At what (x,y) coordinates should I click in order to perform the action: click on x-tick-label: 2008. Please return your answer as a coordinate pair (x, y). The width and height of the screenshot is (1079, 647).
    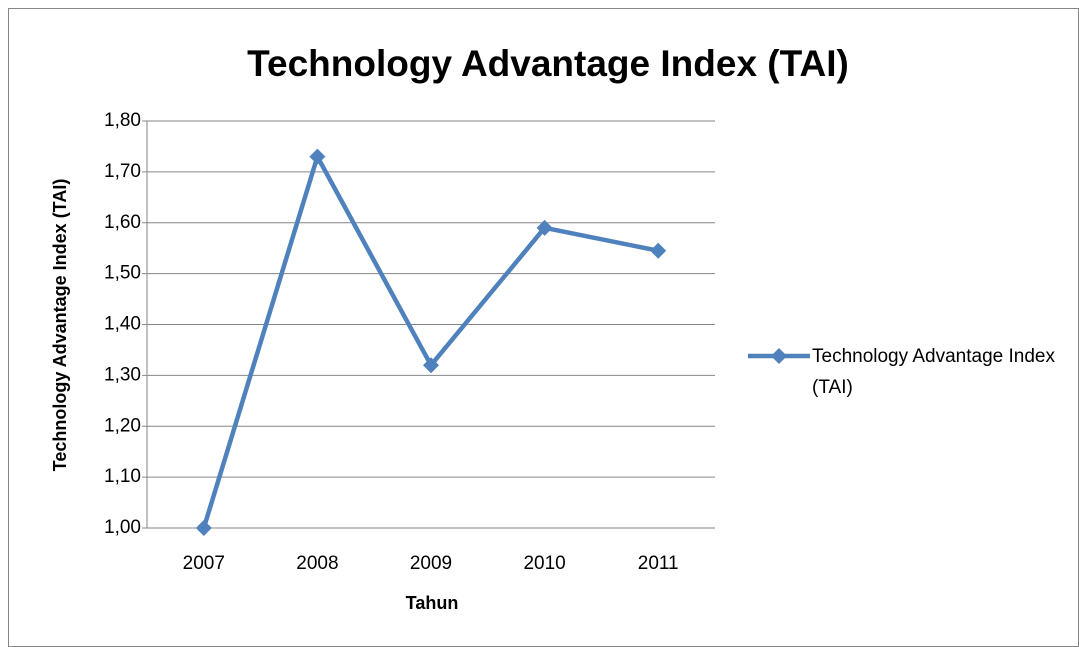
    Looking at the image, I should click on (317, 563).